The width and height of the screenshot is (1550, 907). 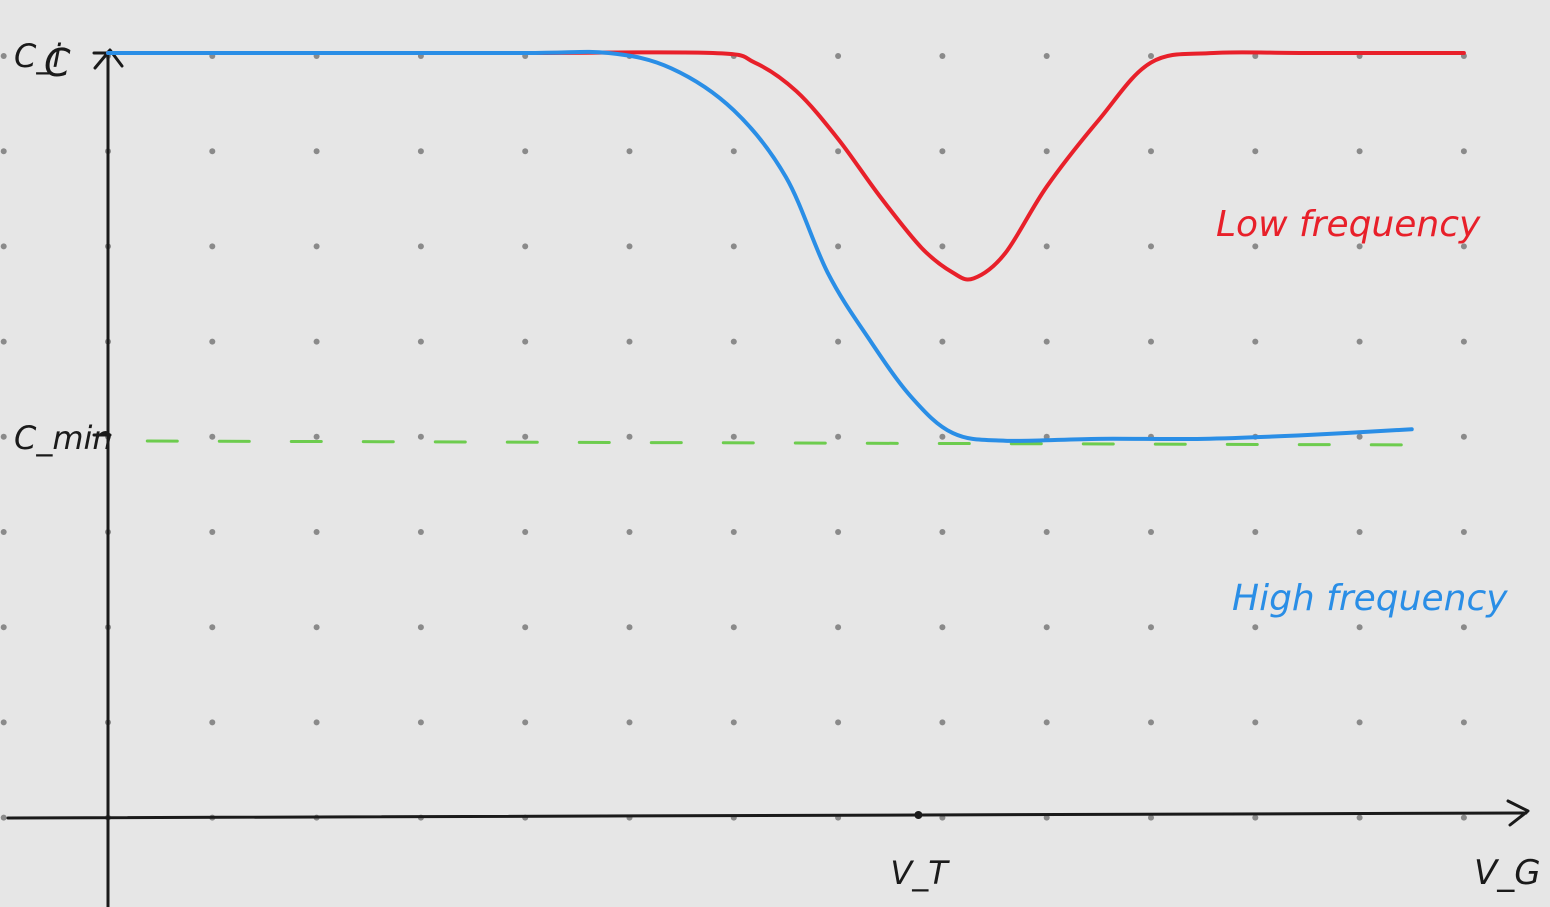 What do you see at coordinates (108, 59) in the screenshot?
I see `y-axis-arrow-icon` at bounding box center [108, 59].